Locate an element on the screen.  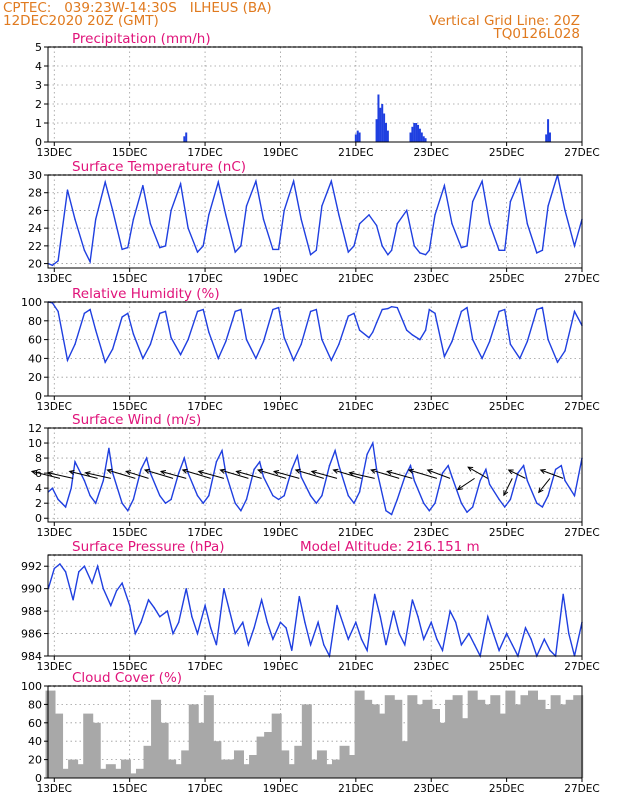
surface-pressure-title: Surface Pressure (hPa) is located at coordinates (148, 547).